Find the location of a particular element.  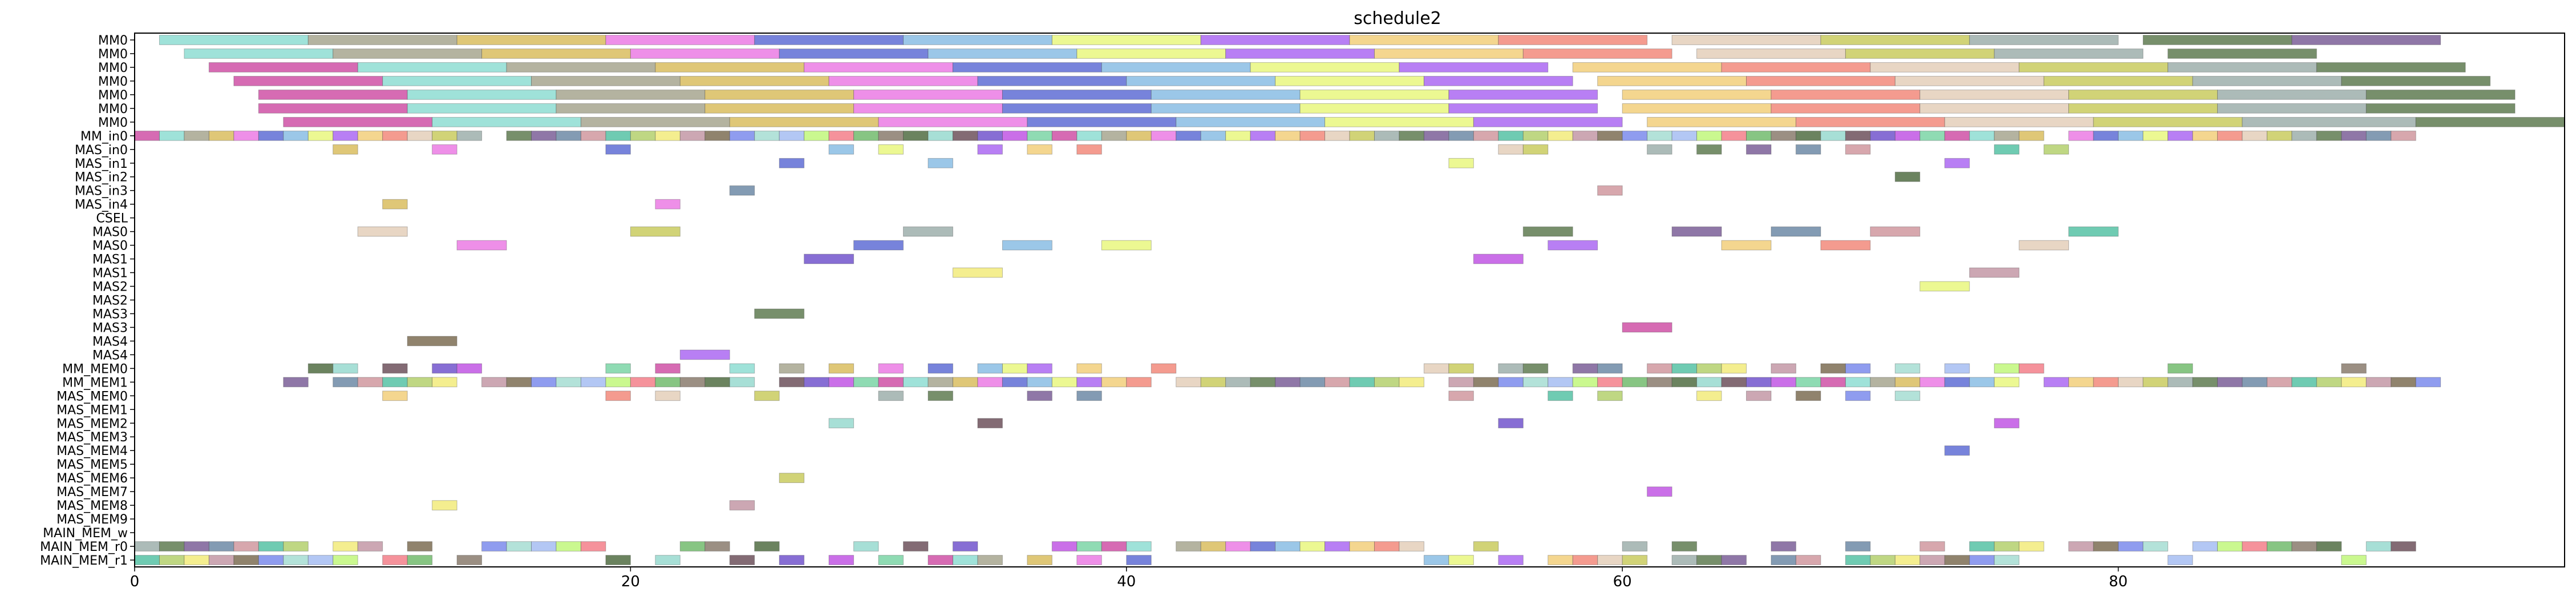

y-tick-label: MAS_in0 is located at coordinates (101, 150).